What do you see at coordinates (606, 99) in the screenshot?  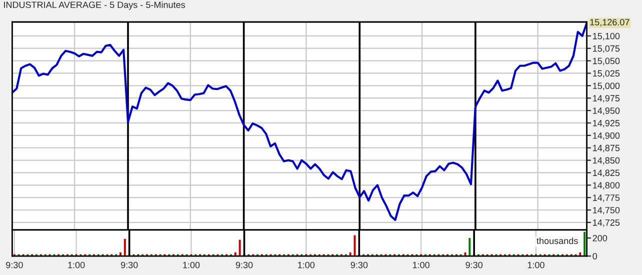 I see `y-tick-label: 14,975` at bounding box center [606, 99].